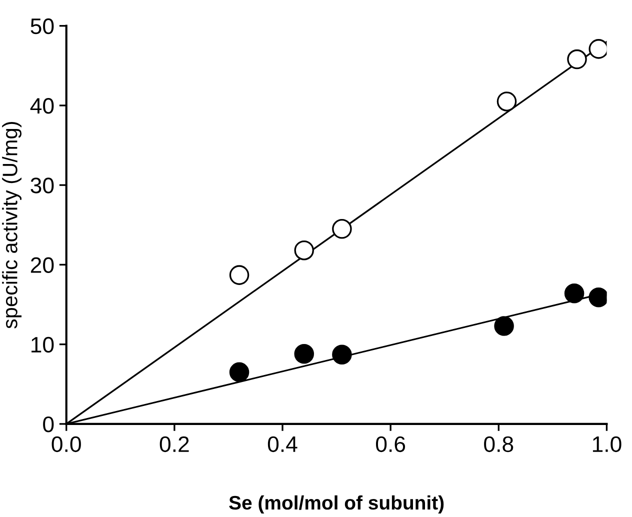 The width and height of the screenshot is (632, 517). I want to click on x-tick-label: 0.6, so click(391, 444).